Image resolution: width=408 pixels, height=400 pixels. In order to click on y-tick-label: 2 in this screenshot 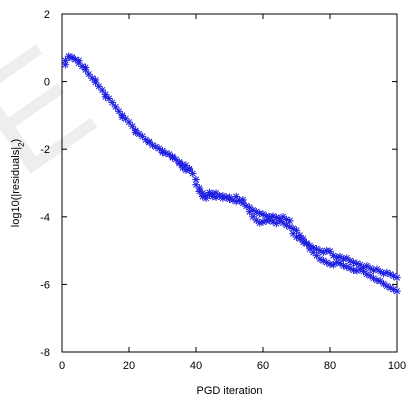, I will do `click(47, 15)`.